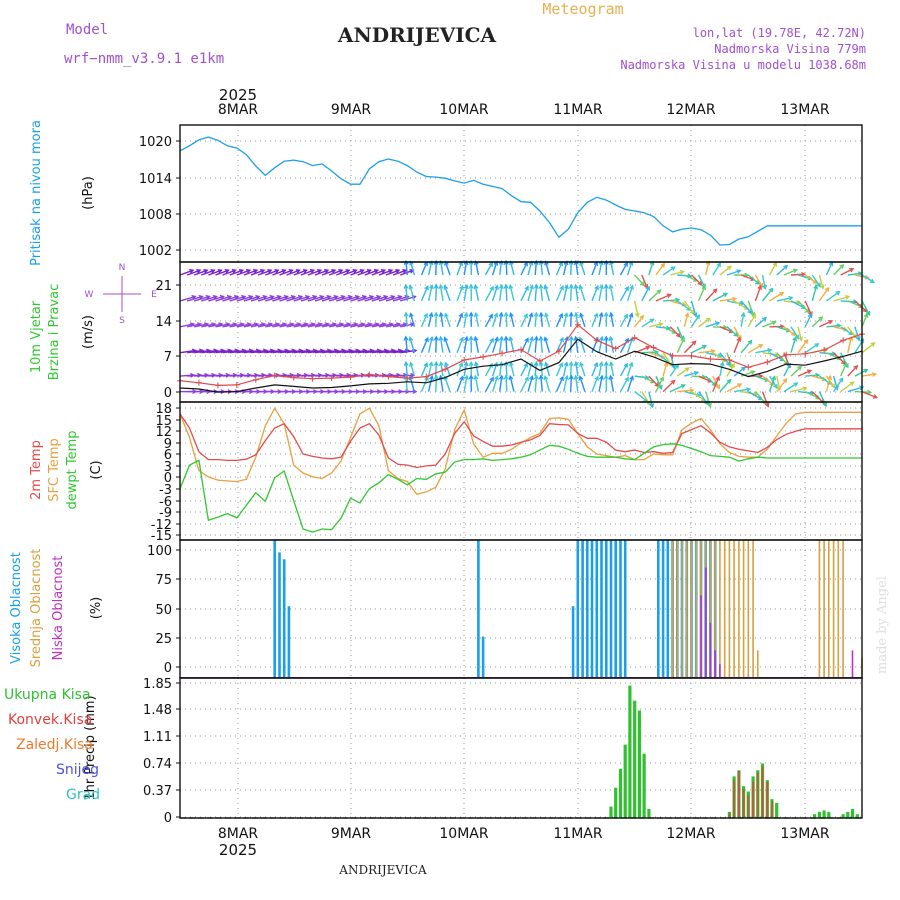 This screenshot has width=900, height=900. I want to click on legend-hail: Grad, so click(83, 795).